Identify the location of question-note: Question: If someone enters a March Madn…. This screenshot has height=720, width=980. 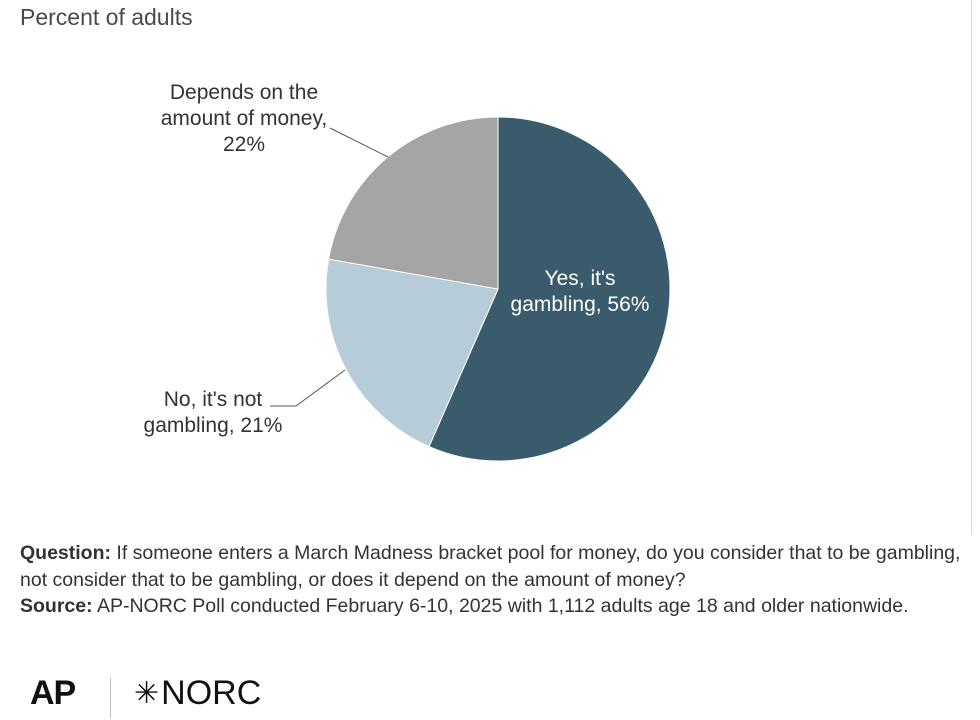
(492, 566).